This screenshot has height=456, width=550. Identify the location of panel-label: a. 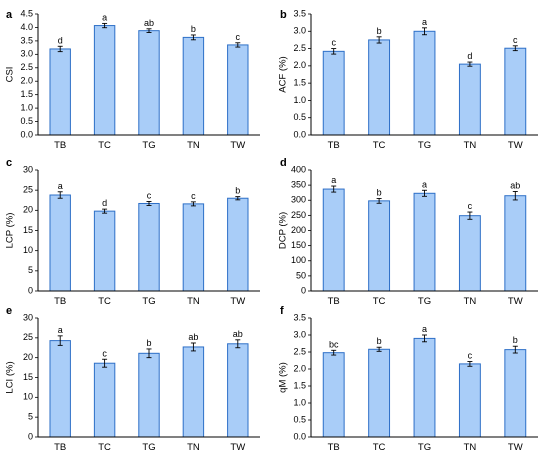
(9, 15).